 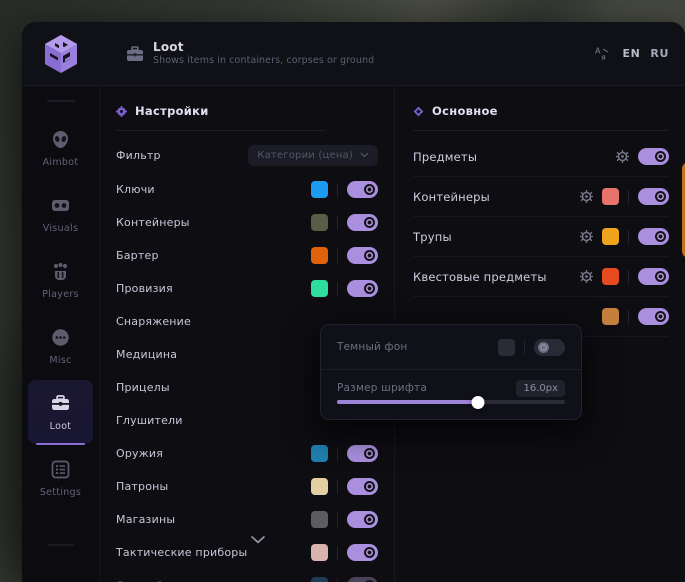 I want to click on loot-category-label: Ключи, so click(x=135, y=189).